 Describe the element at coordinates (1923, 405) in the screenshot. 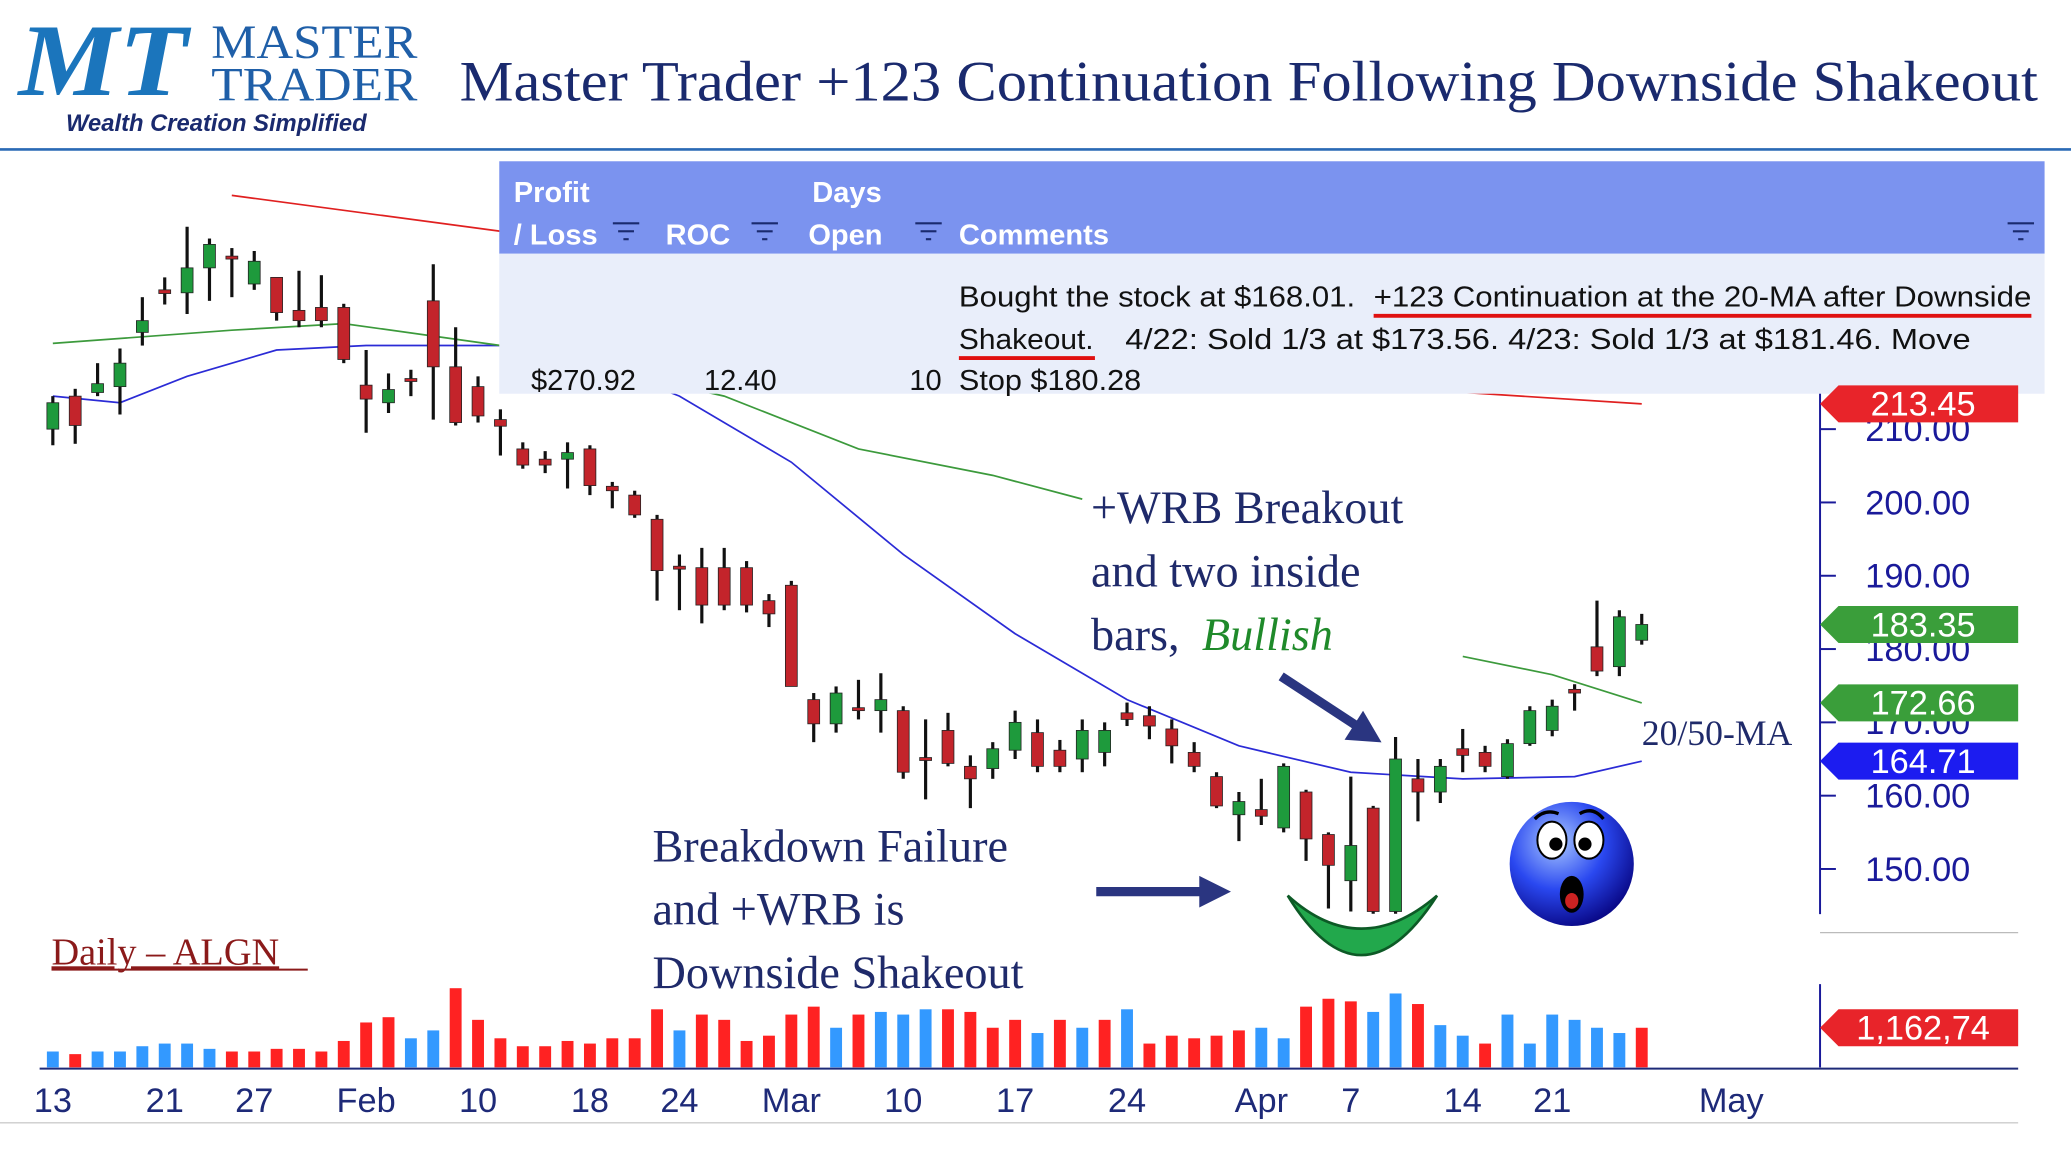

I see `price-tag-label: 213.45` at that location.